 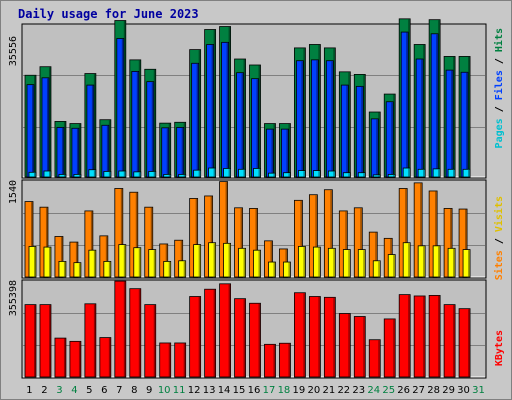 What do you see at coordinates (299, 390) in the screenshot?
I see `day-tick-label: 19` at bounding box center [299, 390].